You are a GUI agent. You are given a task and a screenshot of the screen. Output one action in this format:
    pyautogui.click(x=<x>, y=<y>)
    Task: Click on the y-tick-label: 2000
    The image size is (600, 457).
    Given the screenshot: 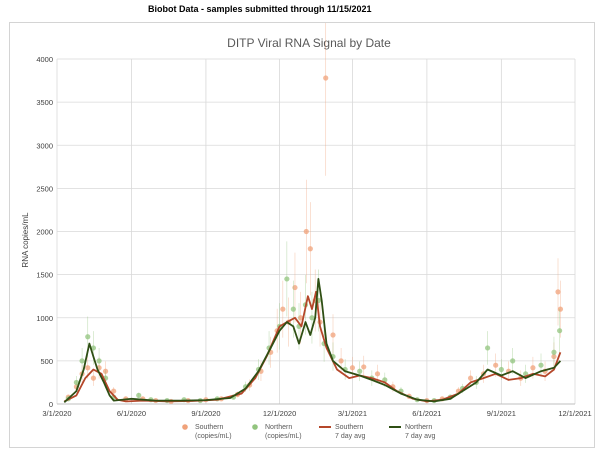 What is the action you would take?
    pyautogui.click(x=44, y=232)
    